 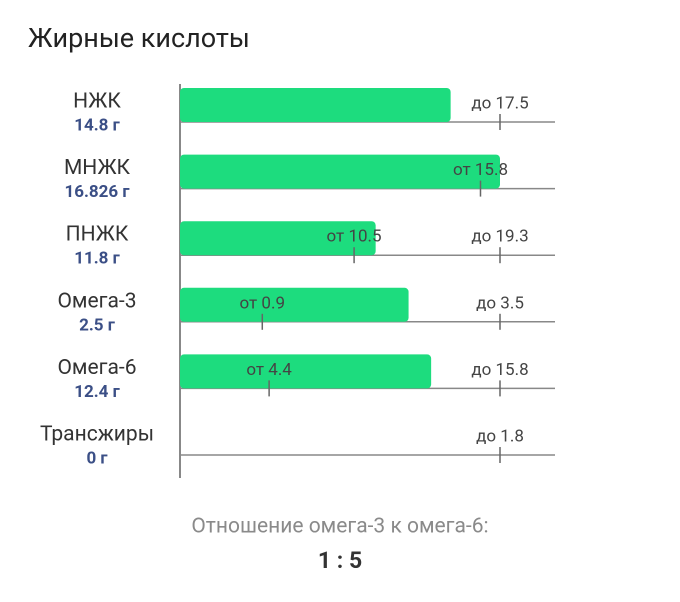 I want to click on norm-label: до 3.5, so click(x=500, y=303).